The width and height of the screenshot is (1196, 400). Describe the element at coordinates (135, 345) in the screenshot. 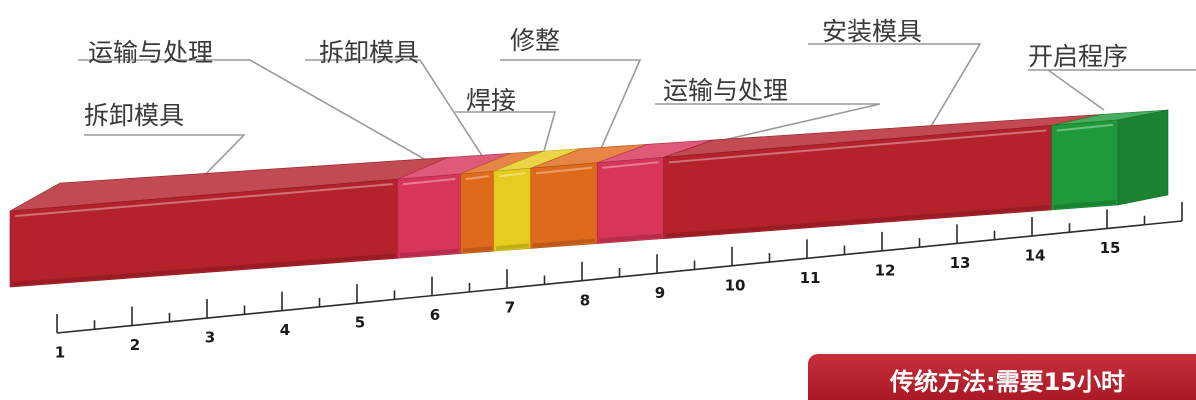

I see `hour-tick-label: 2` at that location.